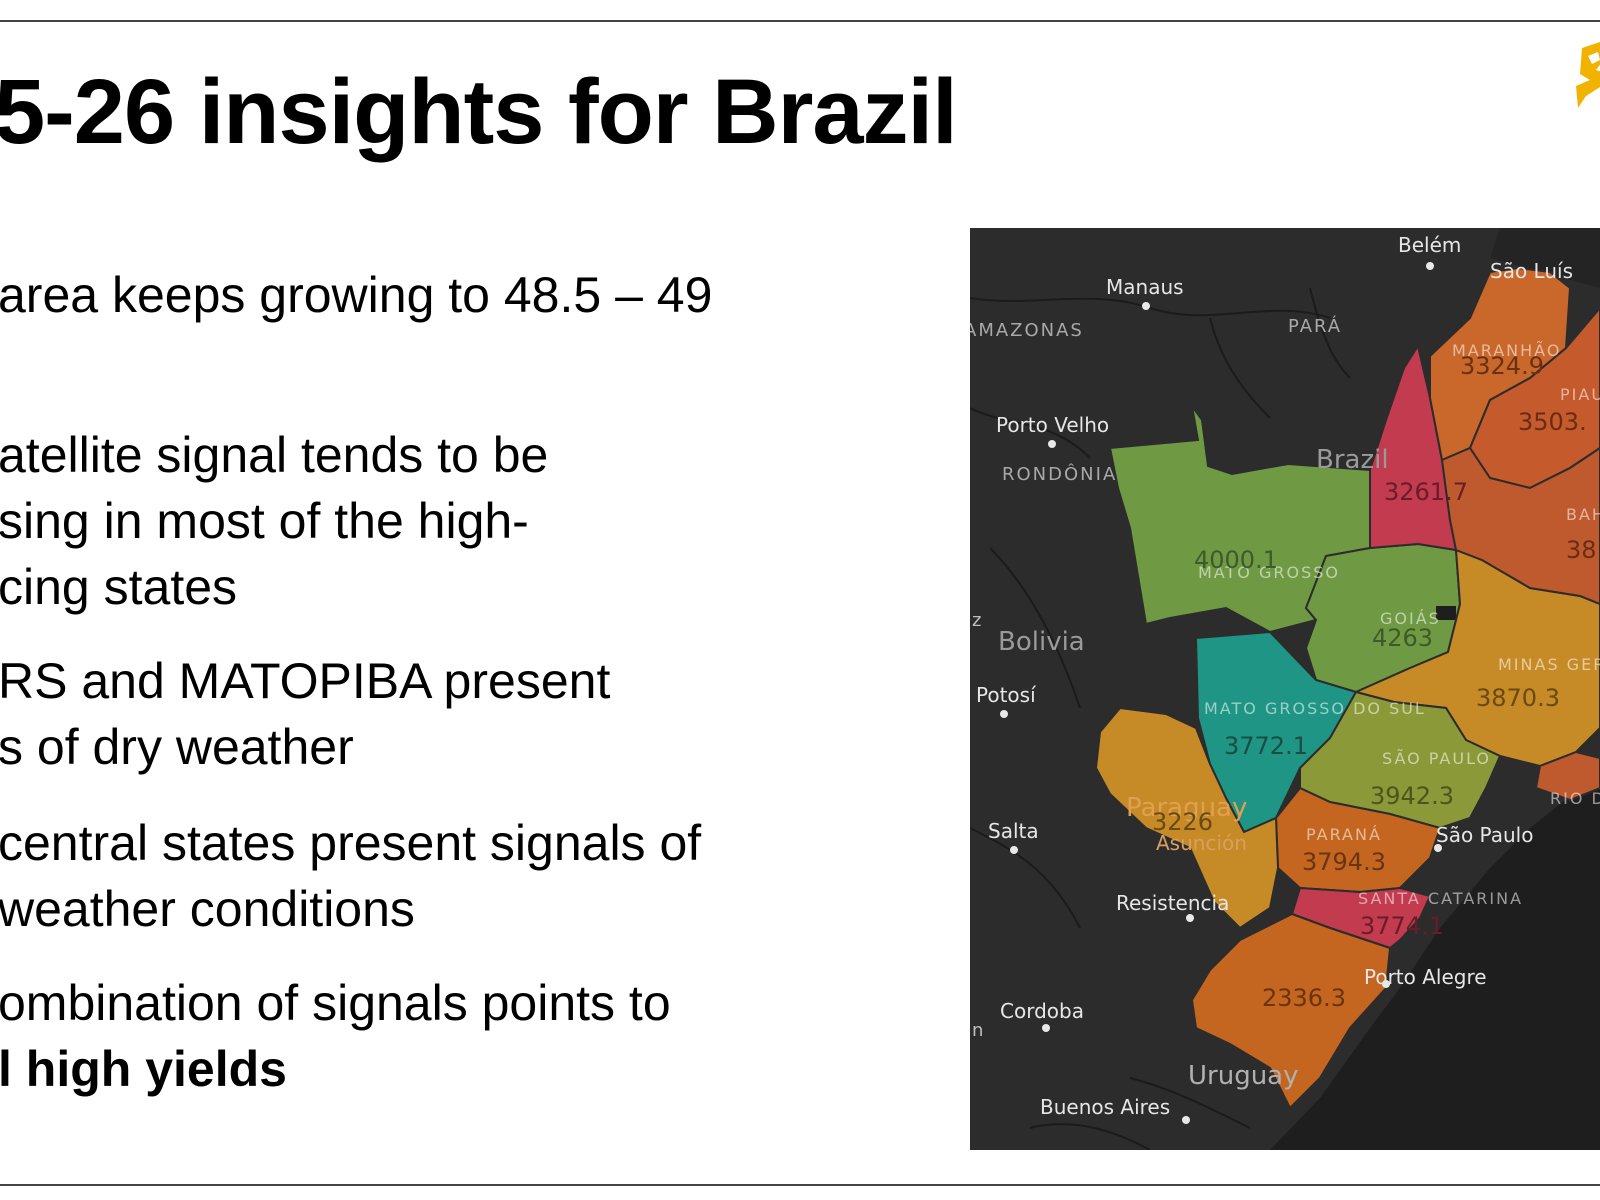 The height and width of the screenshot is (1200, 1600). What do you see at coordinates (1506, 350) in the screenshot?
I see `label-maranhao: MARANHÃO` at bounding box center [1506, 350].